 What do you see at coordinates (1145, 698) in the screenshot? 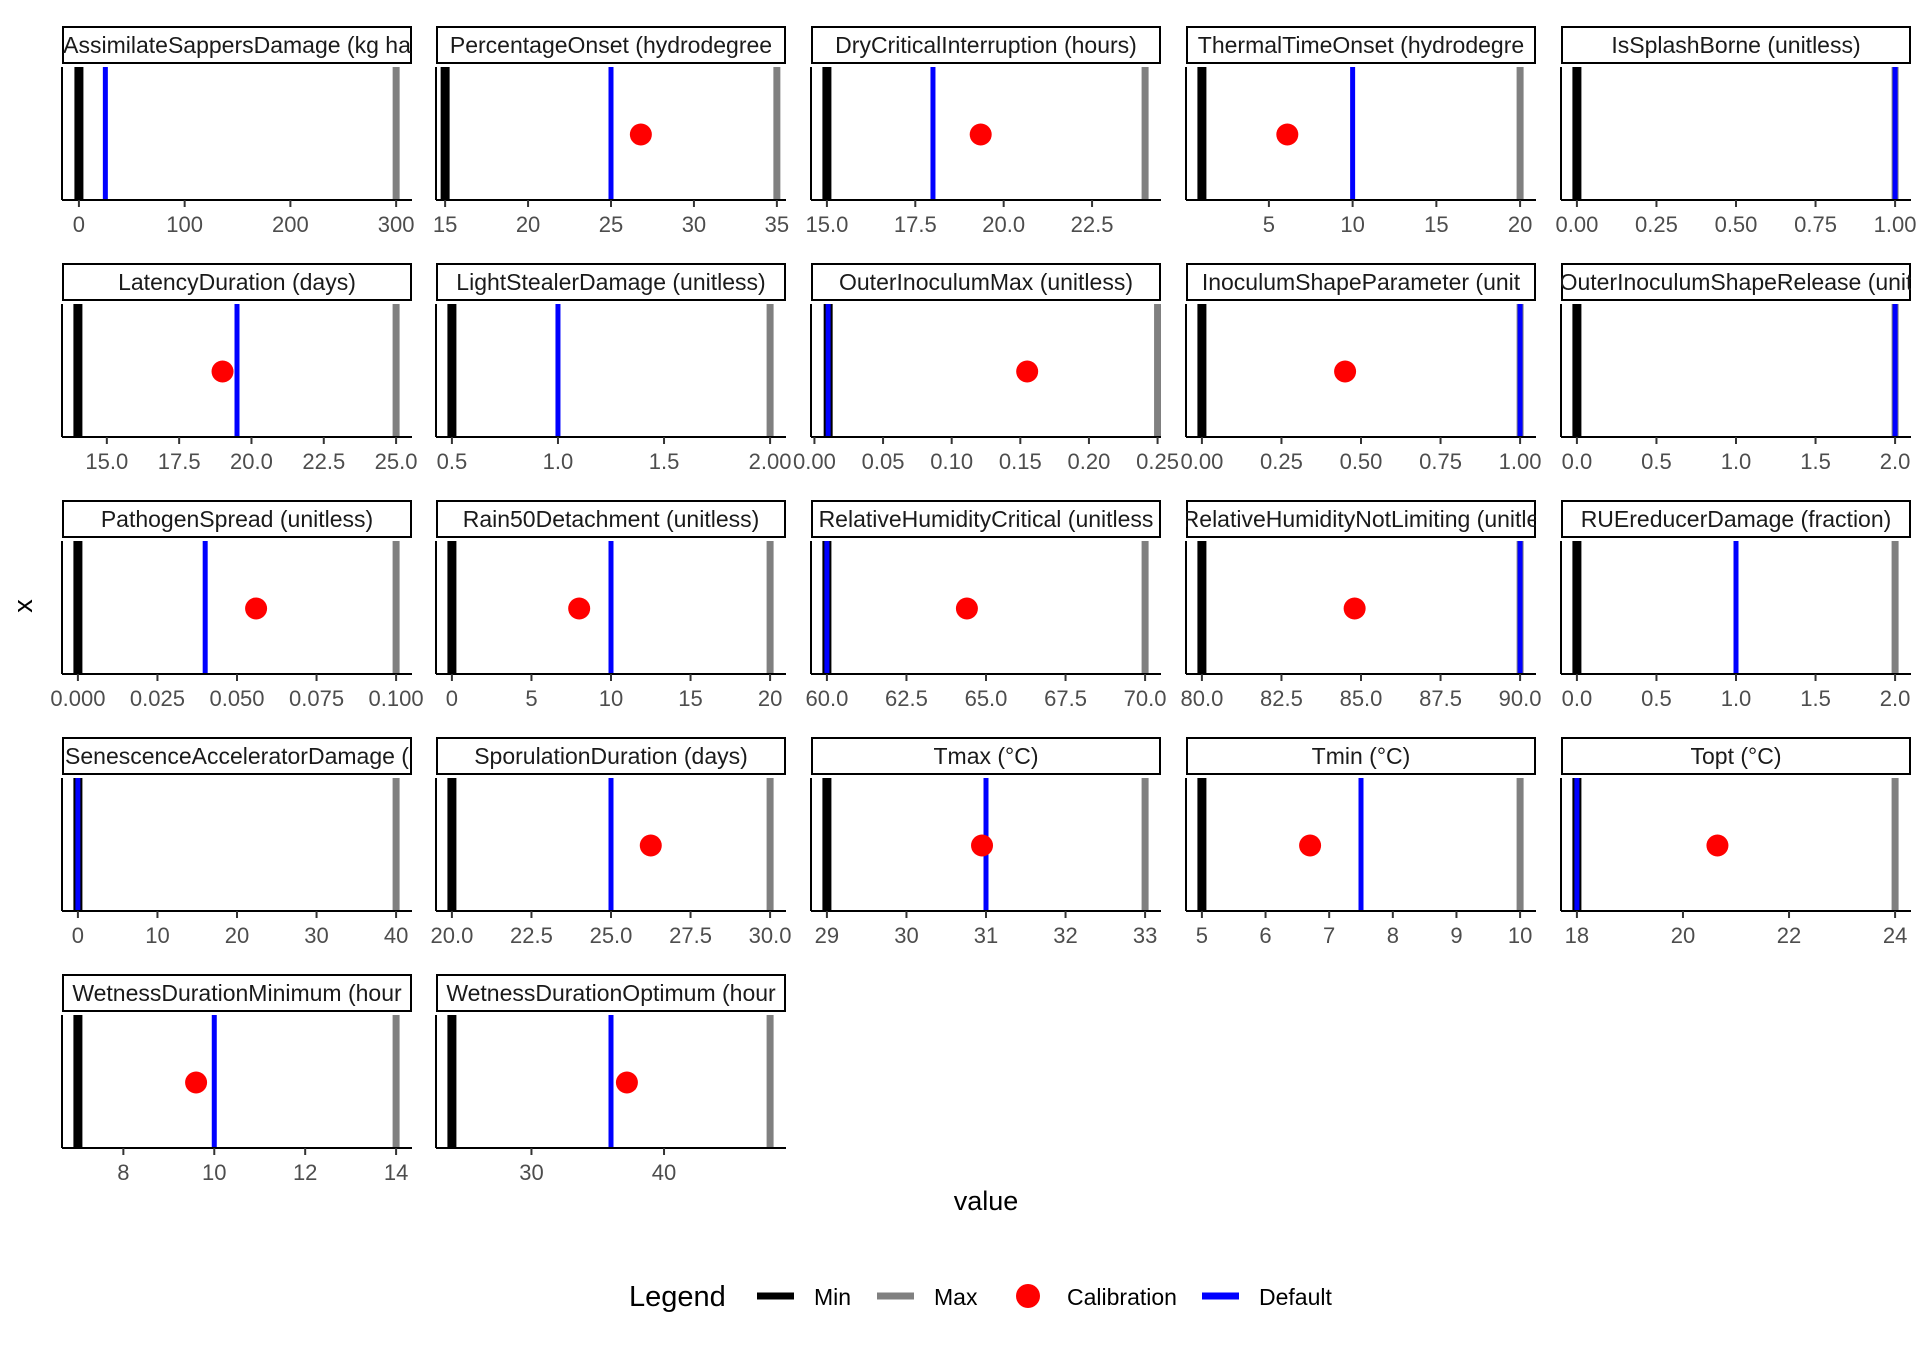
I see `x-tick-label: 70.0` at bounding box center [1145, 698].